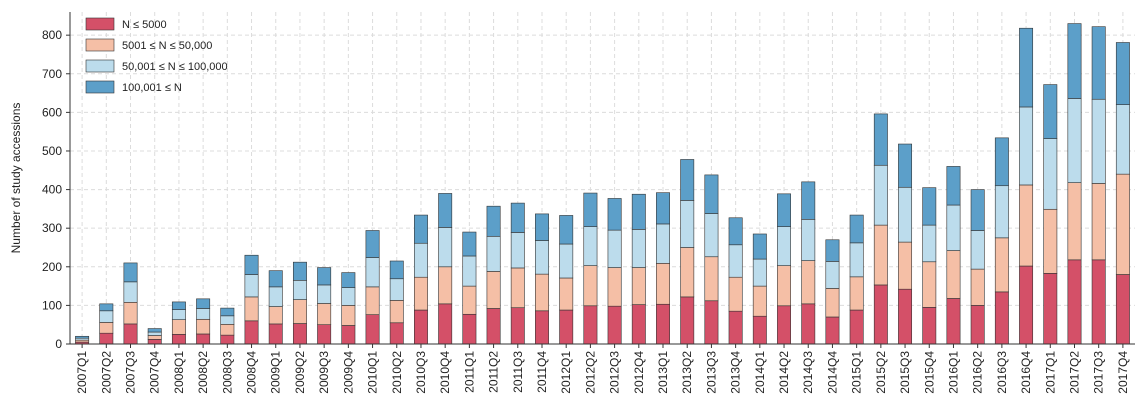  I want to click on bar-segment-2010Q2-s2, so click(396, 289).